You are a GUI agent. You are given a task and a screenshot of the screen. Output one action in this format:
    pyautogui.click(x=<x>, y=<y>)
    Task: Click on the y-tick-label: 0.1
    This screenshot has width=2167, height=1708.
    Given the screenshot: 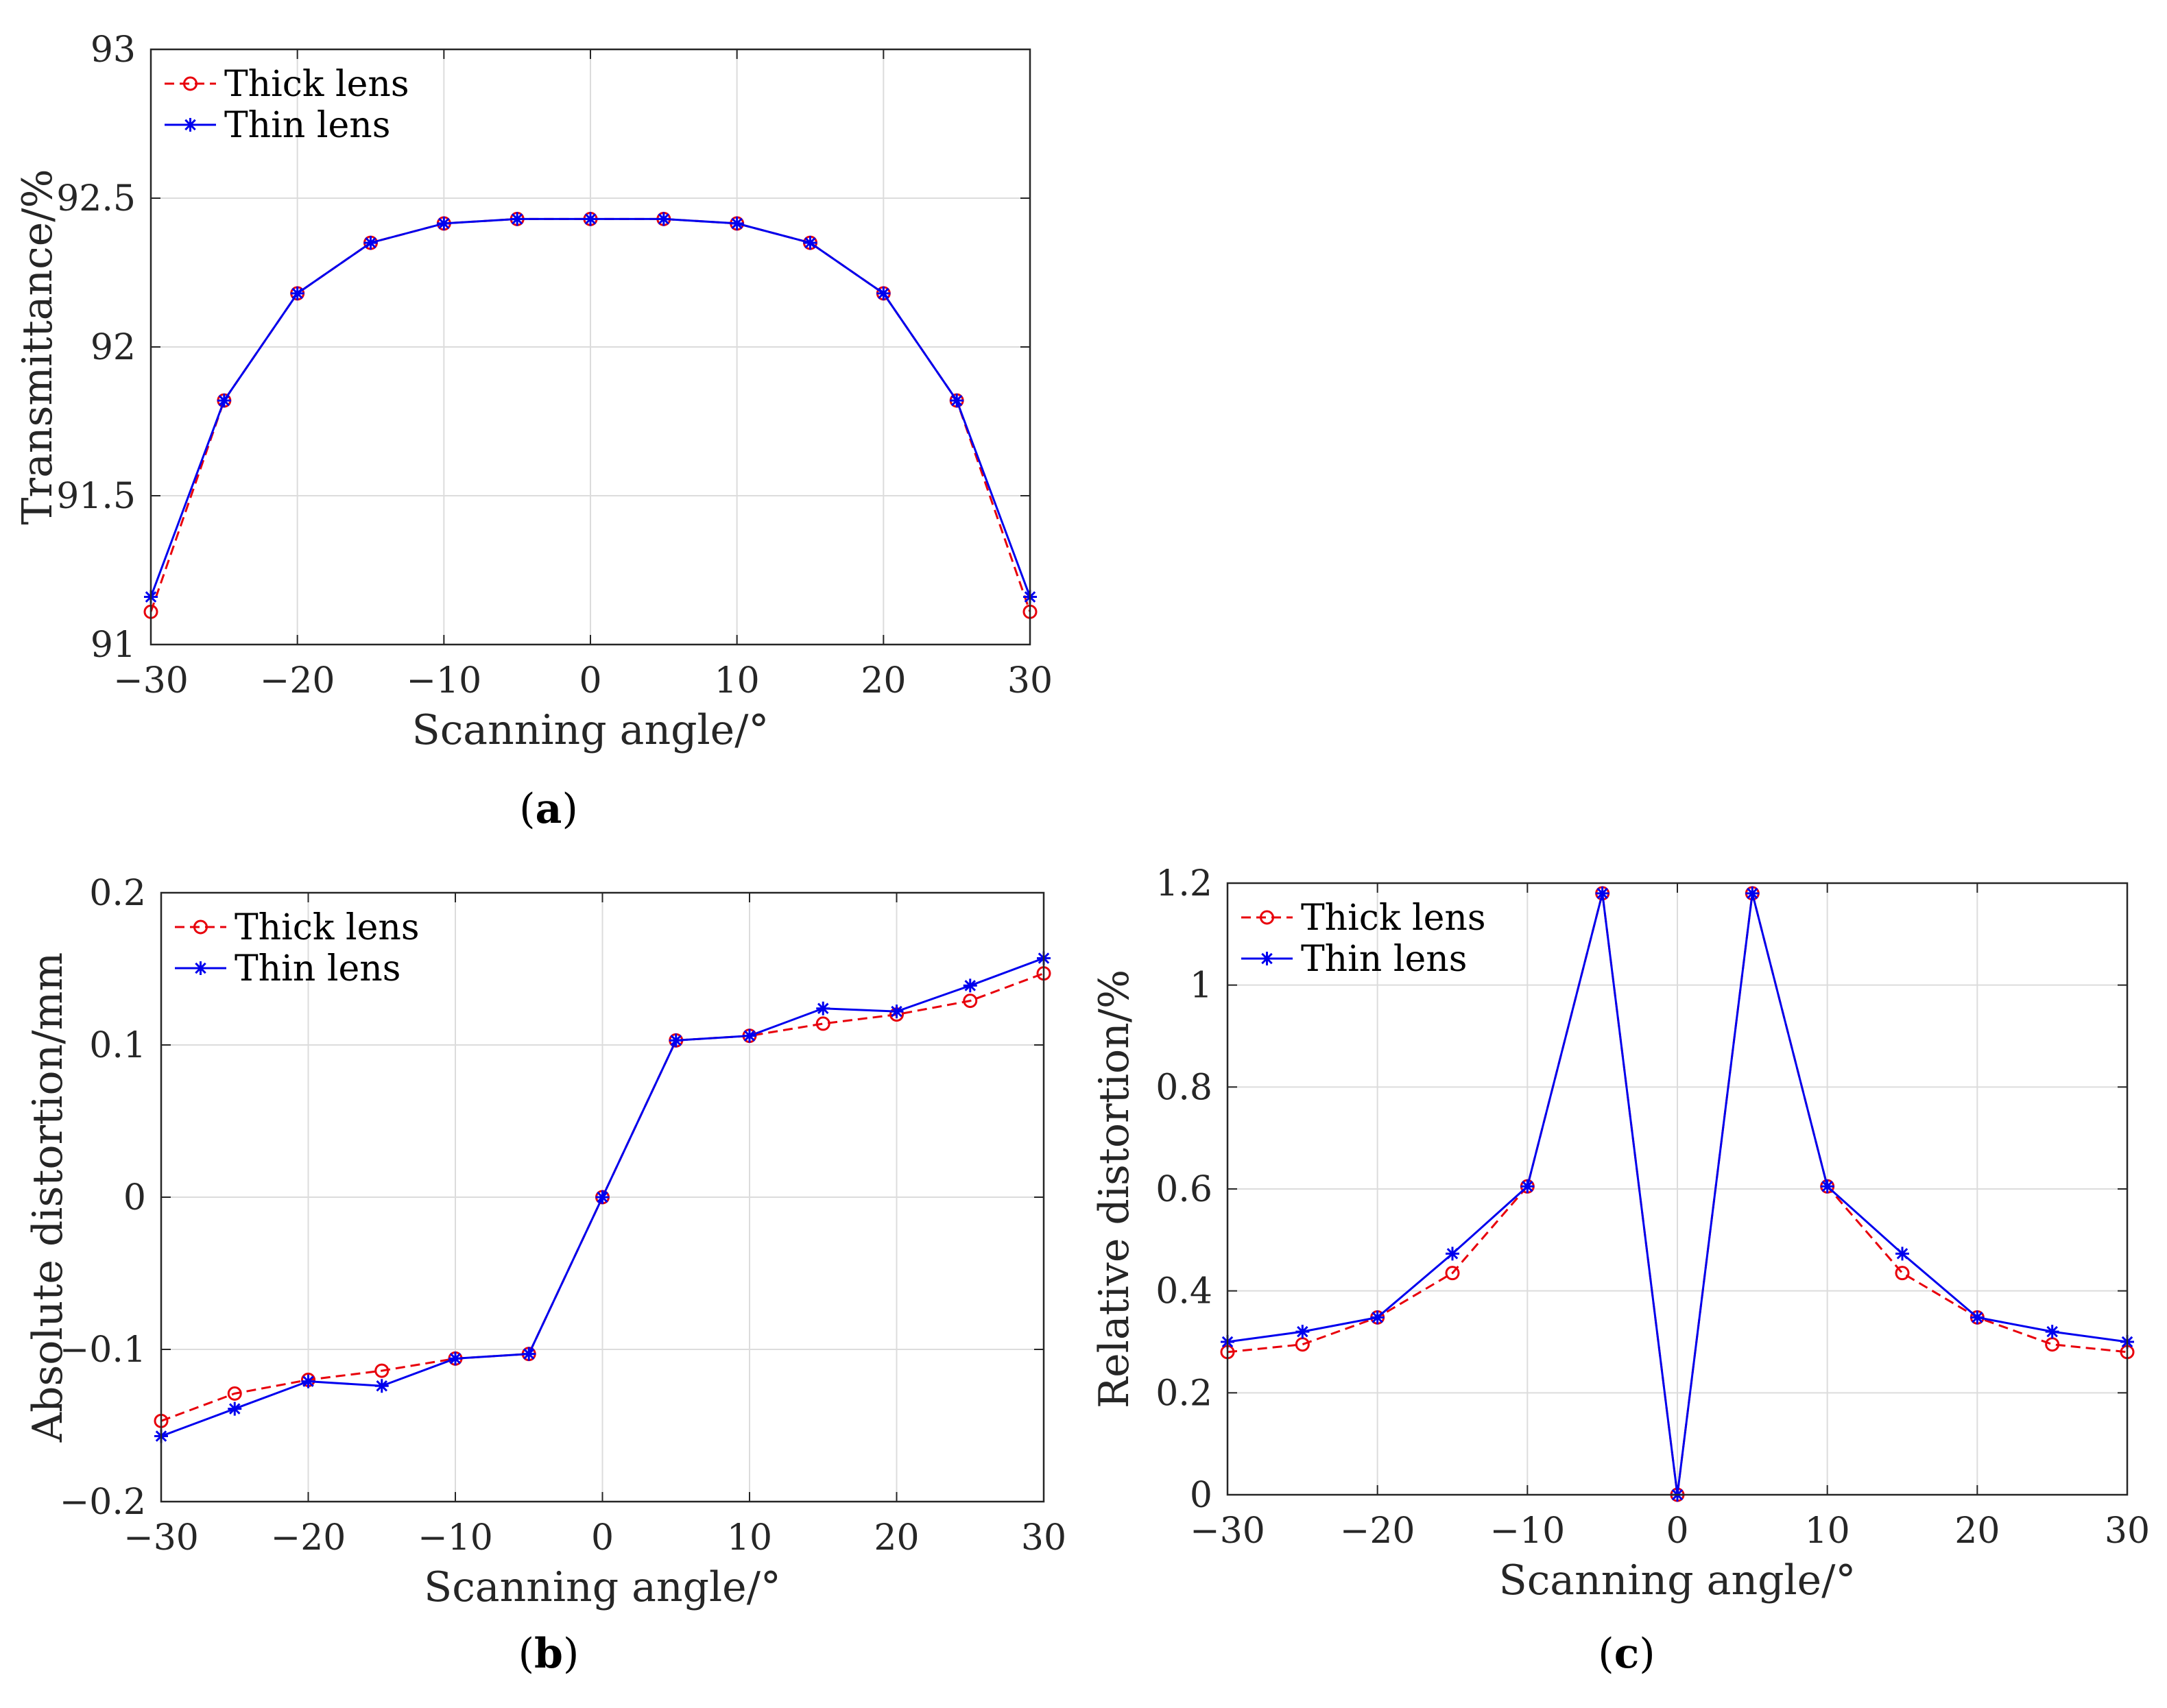 What is the action you would take?
    pyautogui.click(x=117, y=1045)
    